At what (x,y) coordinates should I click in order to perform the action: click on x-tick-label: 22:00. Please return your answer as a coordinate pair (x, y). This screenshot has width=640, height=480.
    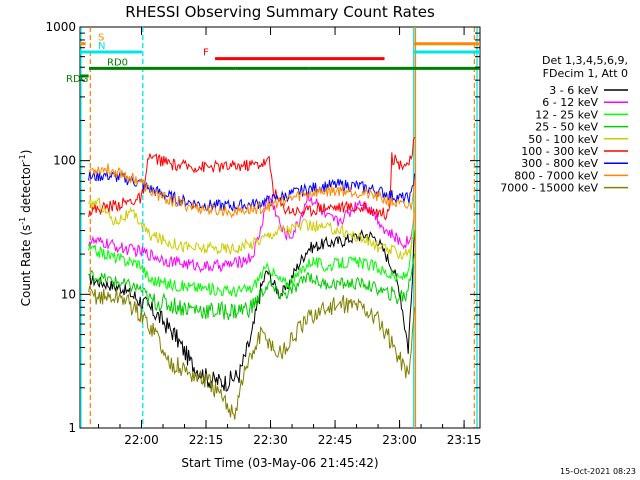
    Looking at the image, I should click on (141, 440).